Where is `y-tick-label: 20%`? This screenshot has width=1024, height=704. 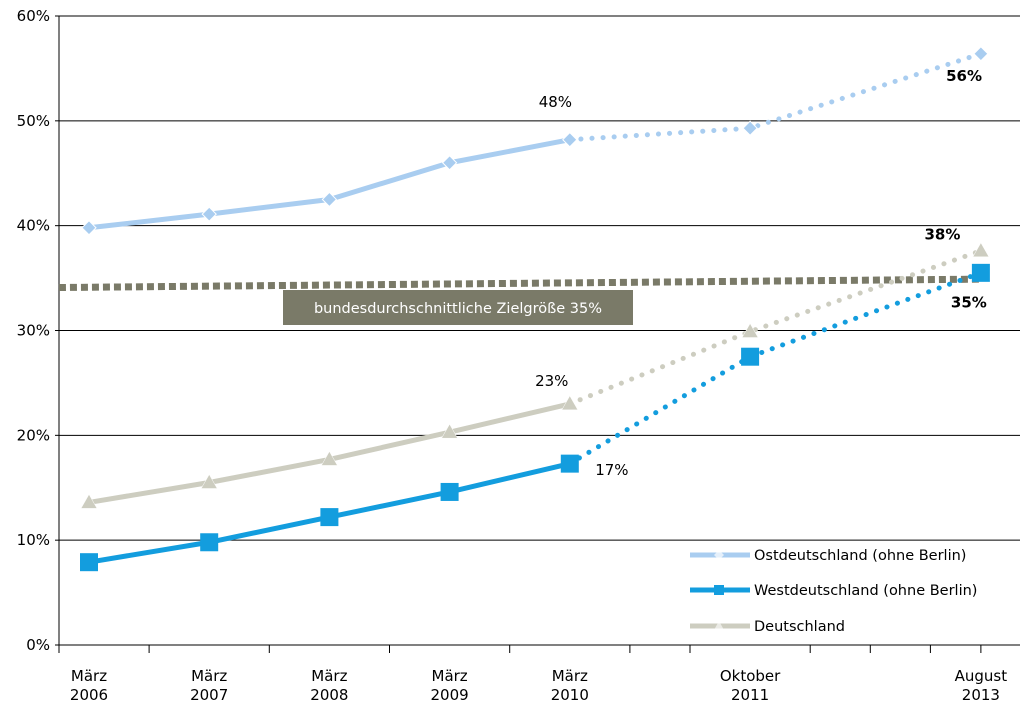 y-tick-label: 20% is located at coordinates (33, 435).